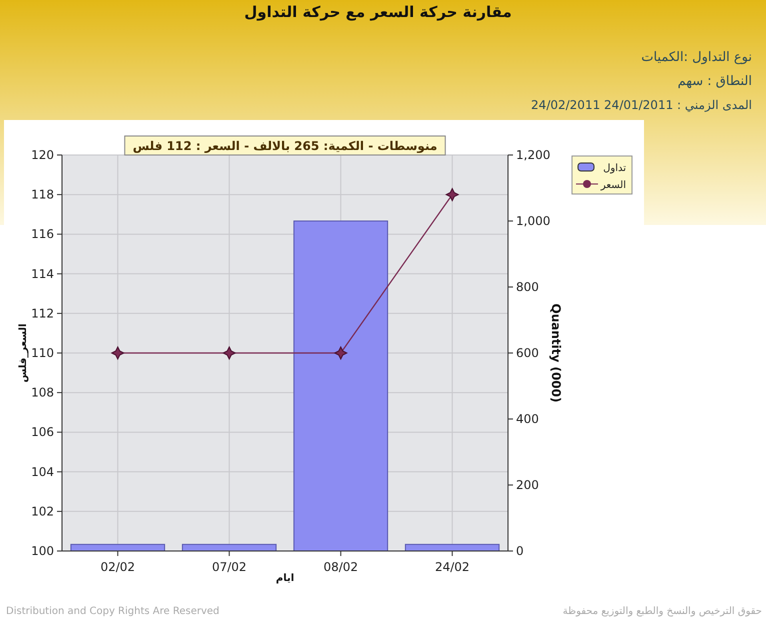  I want to click on text: النطاق : سهم, so click(715, 81).